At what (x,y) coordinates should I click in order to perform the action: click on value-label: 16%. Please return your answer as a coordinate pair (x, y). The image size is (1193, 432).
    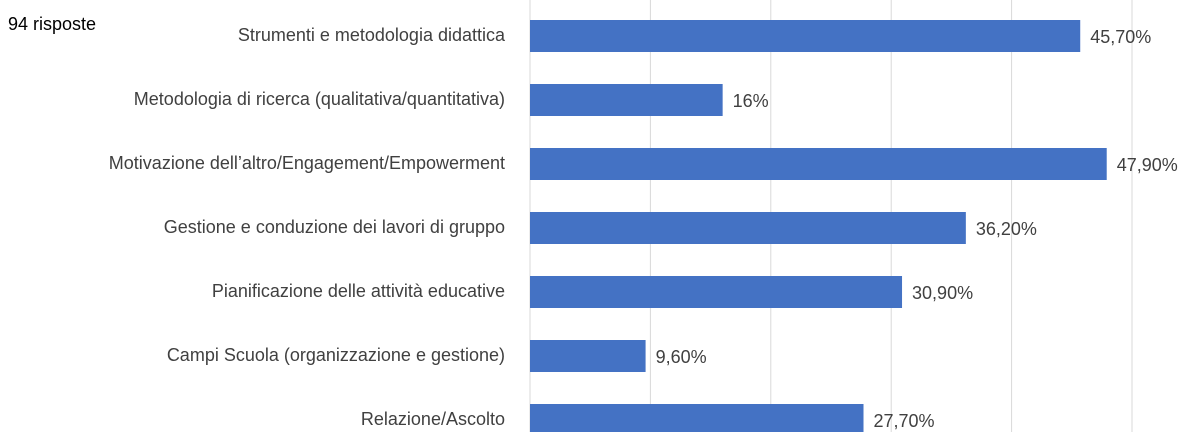
    Looking at the image, I should click on (751, 101).